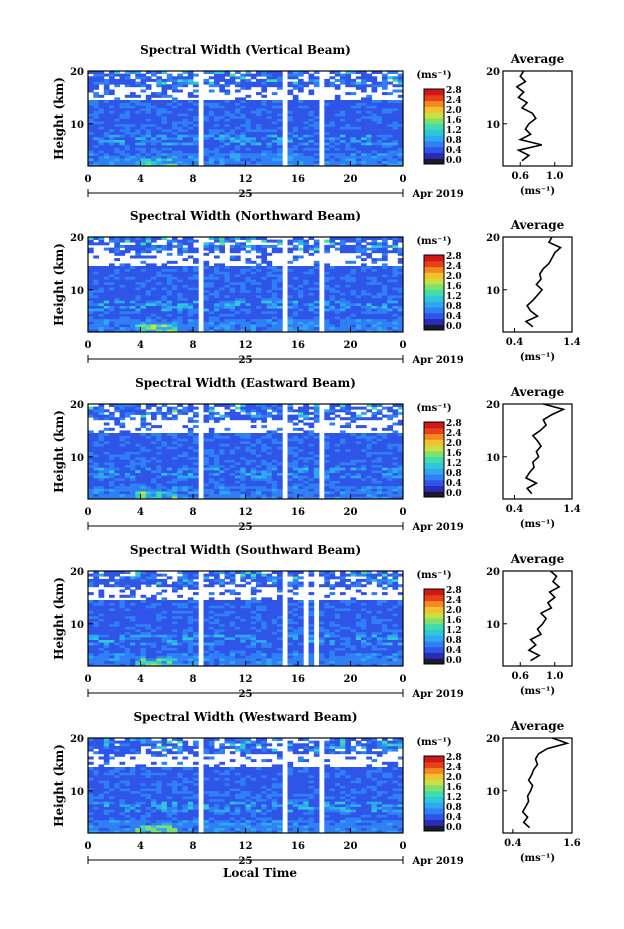 The width and height of the screenshot is (624, 929). I want to click on heatmap-cells, so click(246, 119).